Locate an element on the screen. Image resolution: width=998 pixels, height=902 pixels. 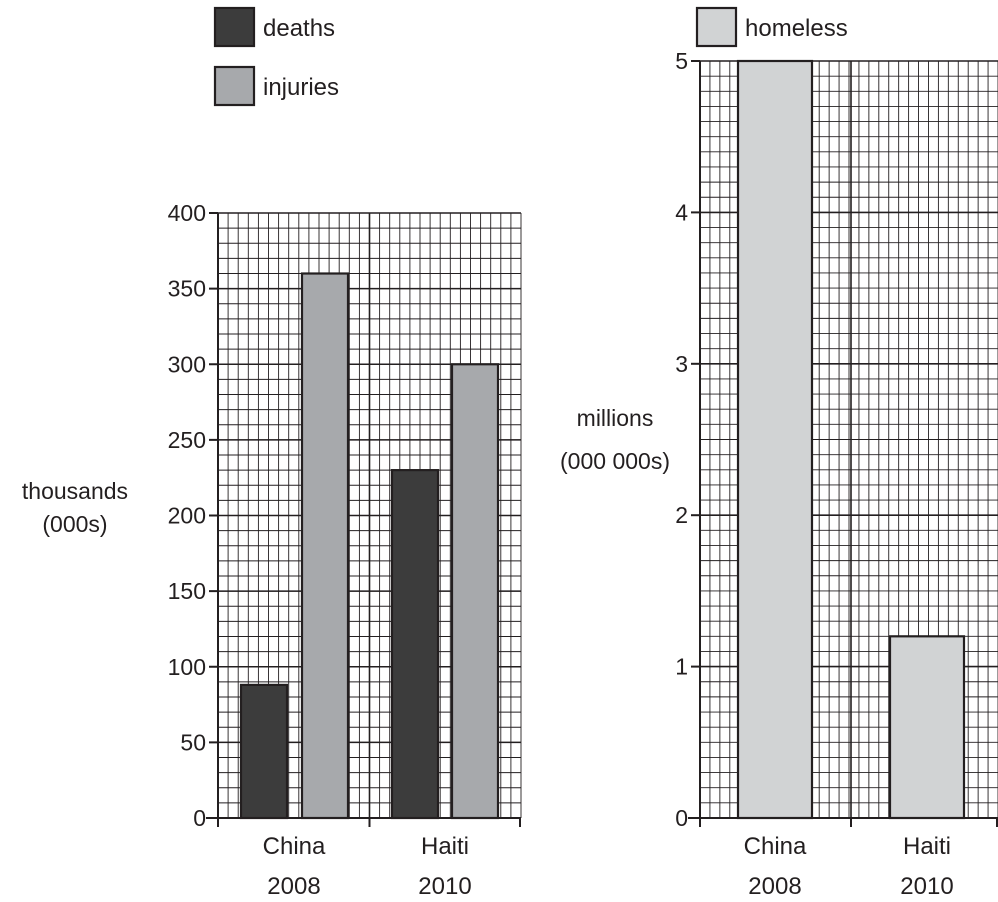
legend-item-deaths: deaths is located at coordinates (274, 27).